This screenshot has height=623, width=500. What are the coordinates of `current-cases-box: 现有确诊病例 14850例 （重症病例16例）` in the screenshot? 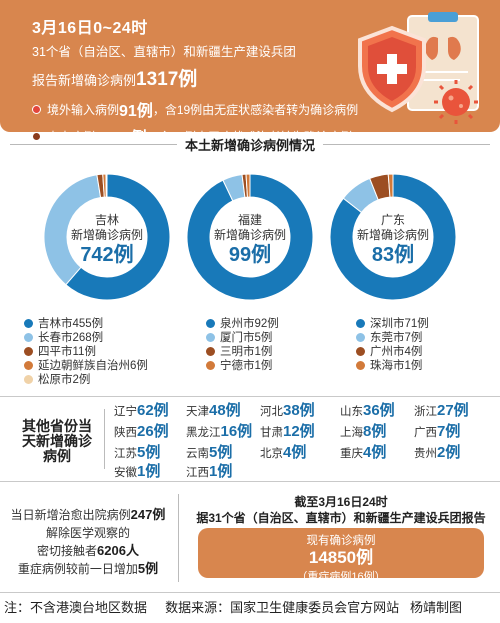 It's located at (341, 555).